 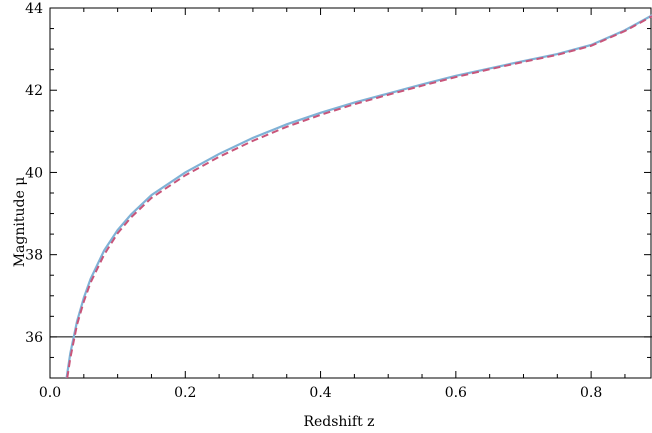 I want to click on x-tick-label: 0.8, so click(x=591, y=393).